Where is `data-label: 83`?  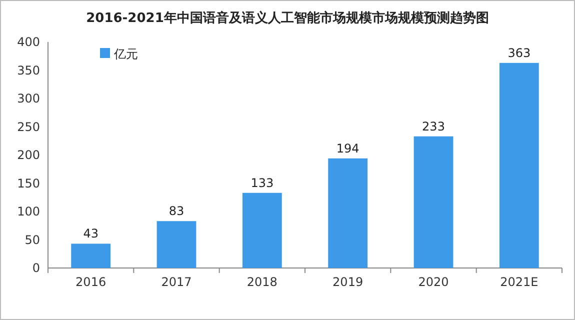 data-label: 83 is located at coordinates (176, 211).